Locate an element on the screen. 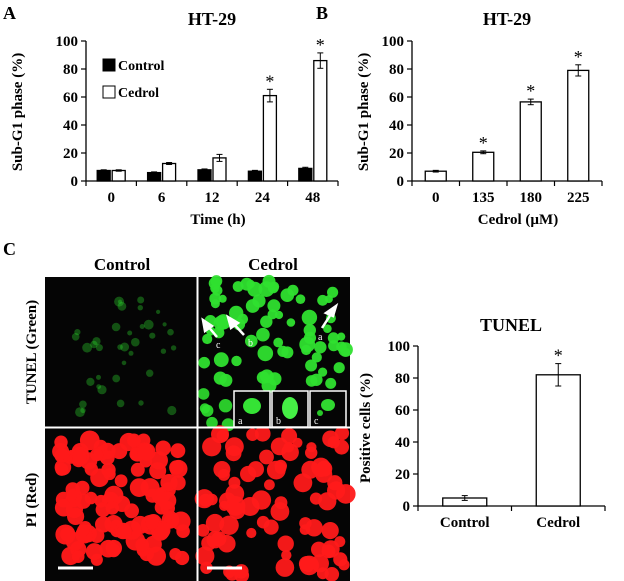  c2-ytick-label: 0 is located at coordinates (407, 507).